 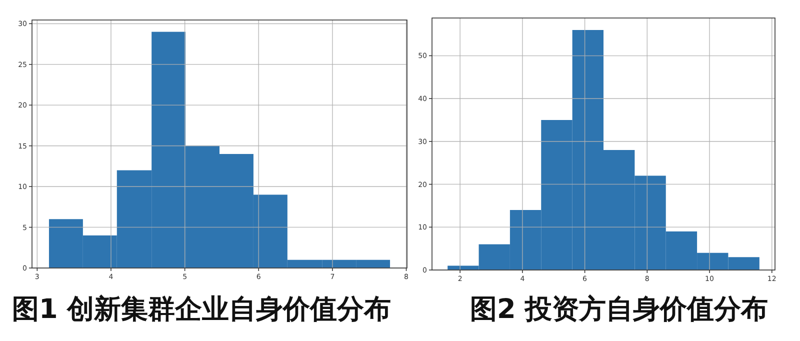 I want to click on caption: 图2 投资方自身价值分布, so click(x=619, y=309).